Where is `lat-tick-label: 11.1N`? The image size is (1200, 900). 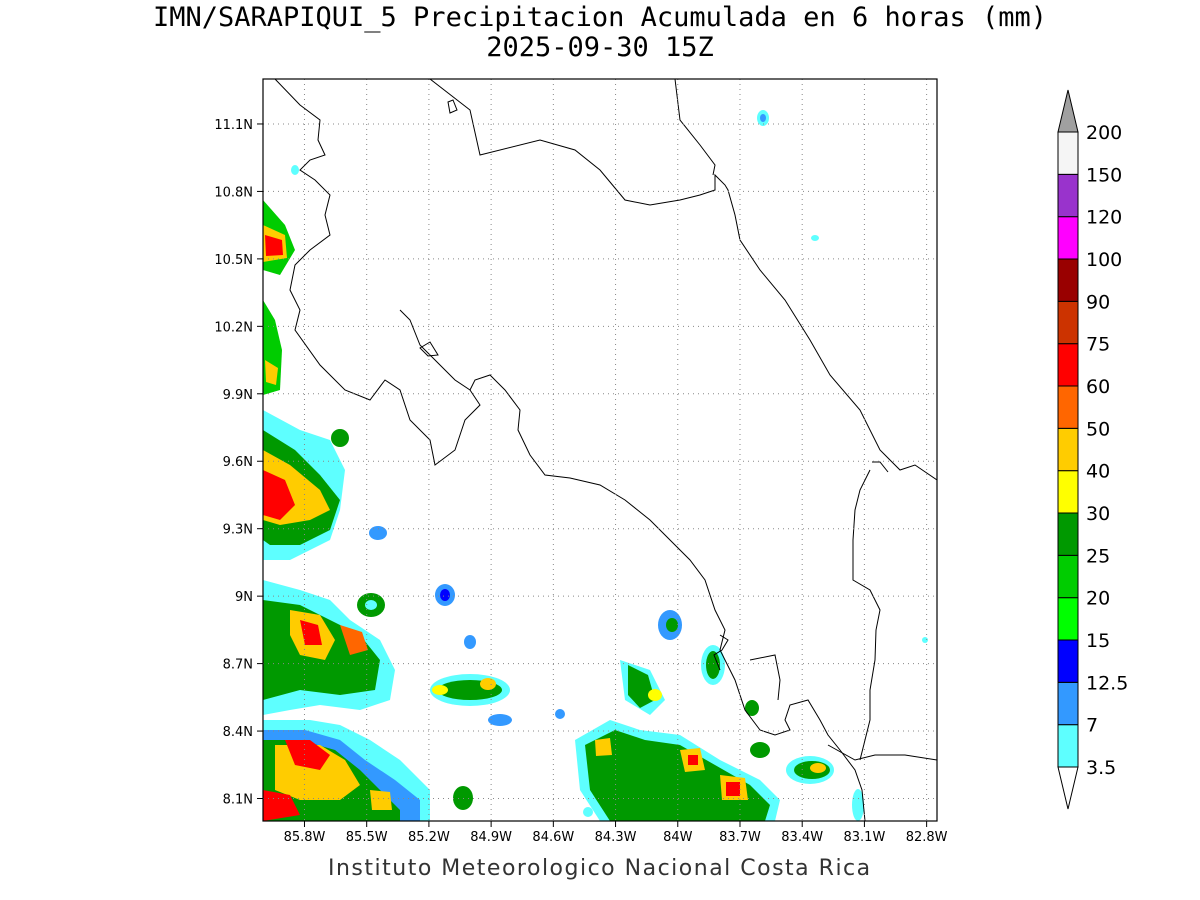
lat-tick-label: 11.1N is located at coordinates (233, 125).